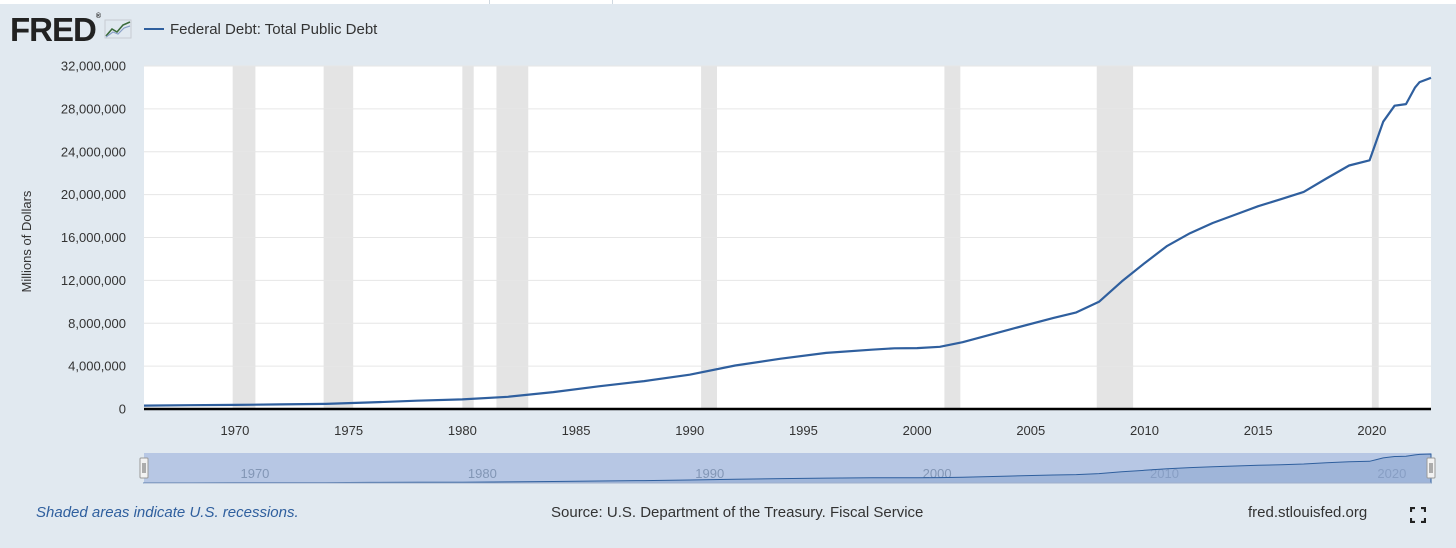 Image resolution: width=1456 pixels, height=548 pixels. I want to click on navigator-tick-label: 1980, so click(482, 473).